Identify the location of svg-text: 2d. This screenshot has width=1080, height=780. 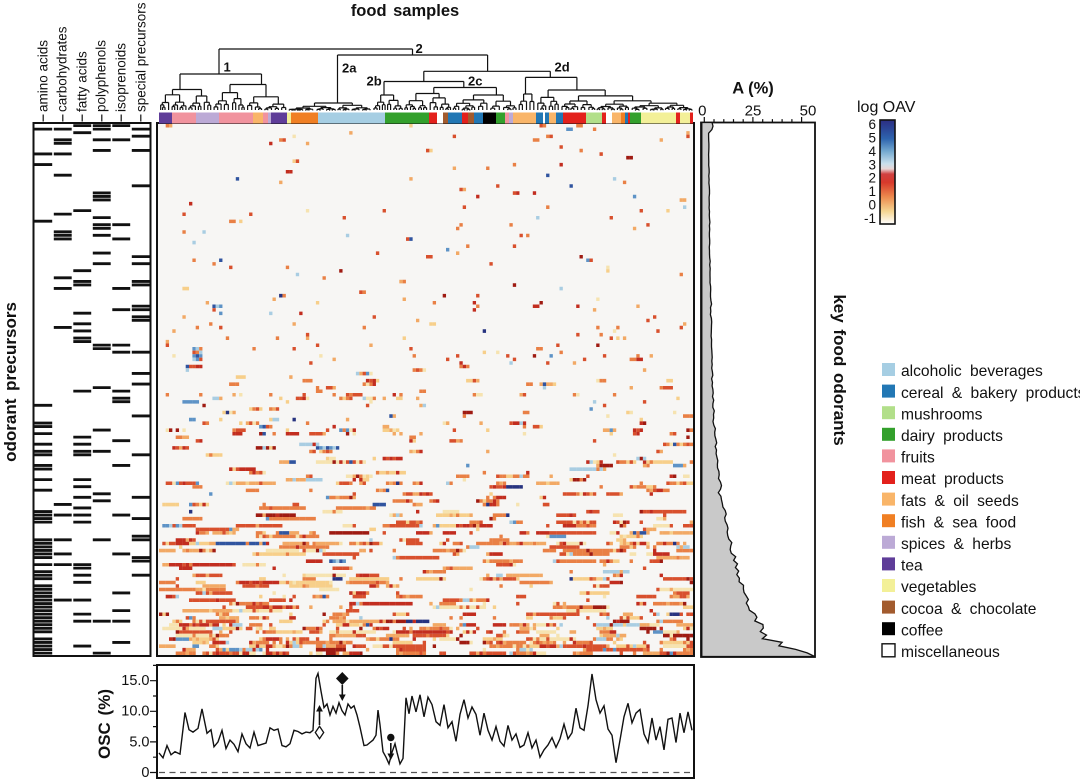
(562, 66).